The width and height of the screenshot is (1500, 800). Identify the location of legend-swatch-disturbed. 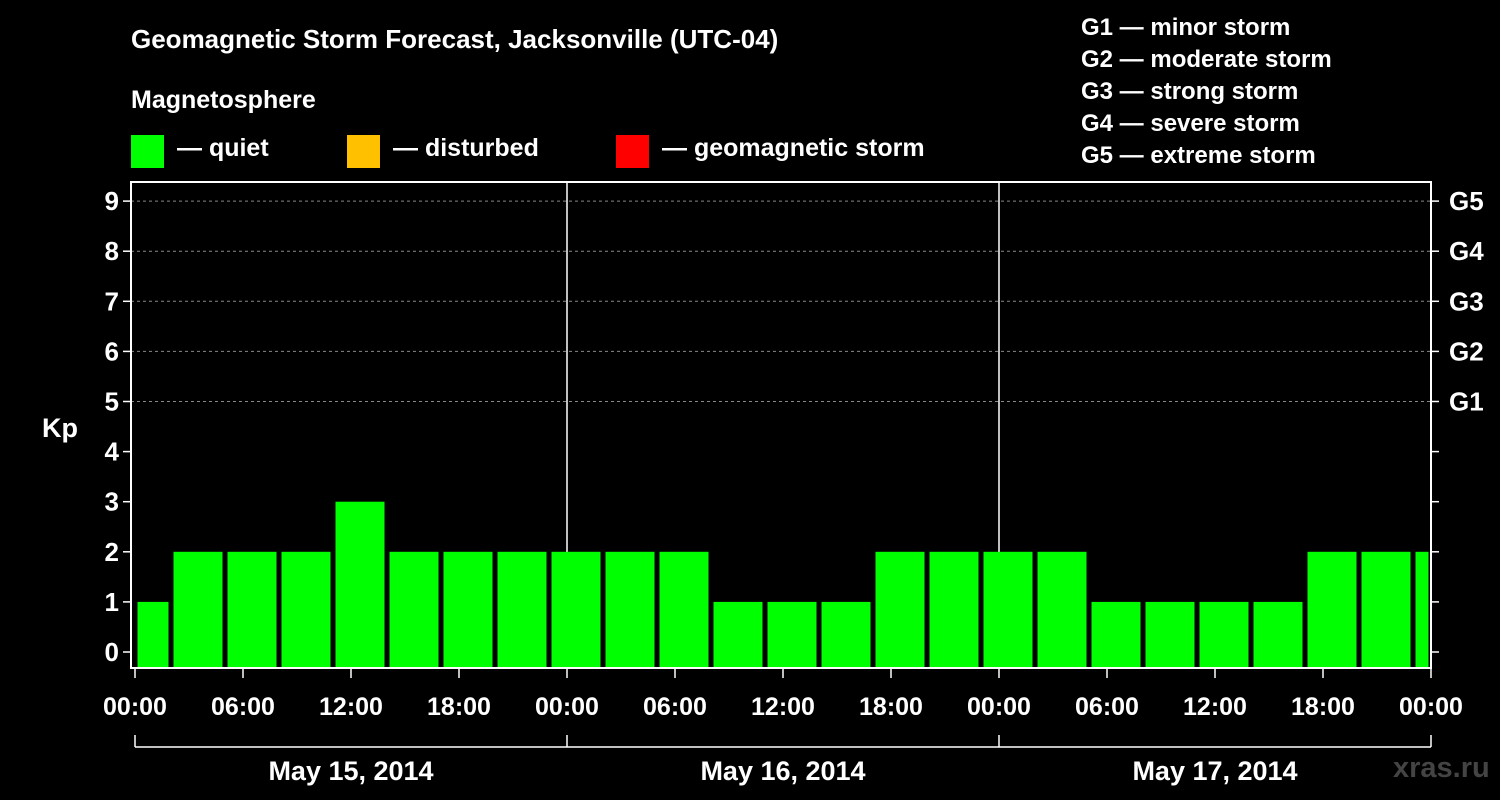
(363, 151).